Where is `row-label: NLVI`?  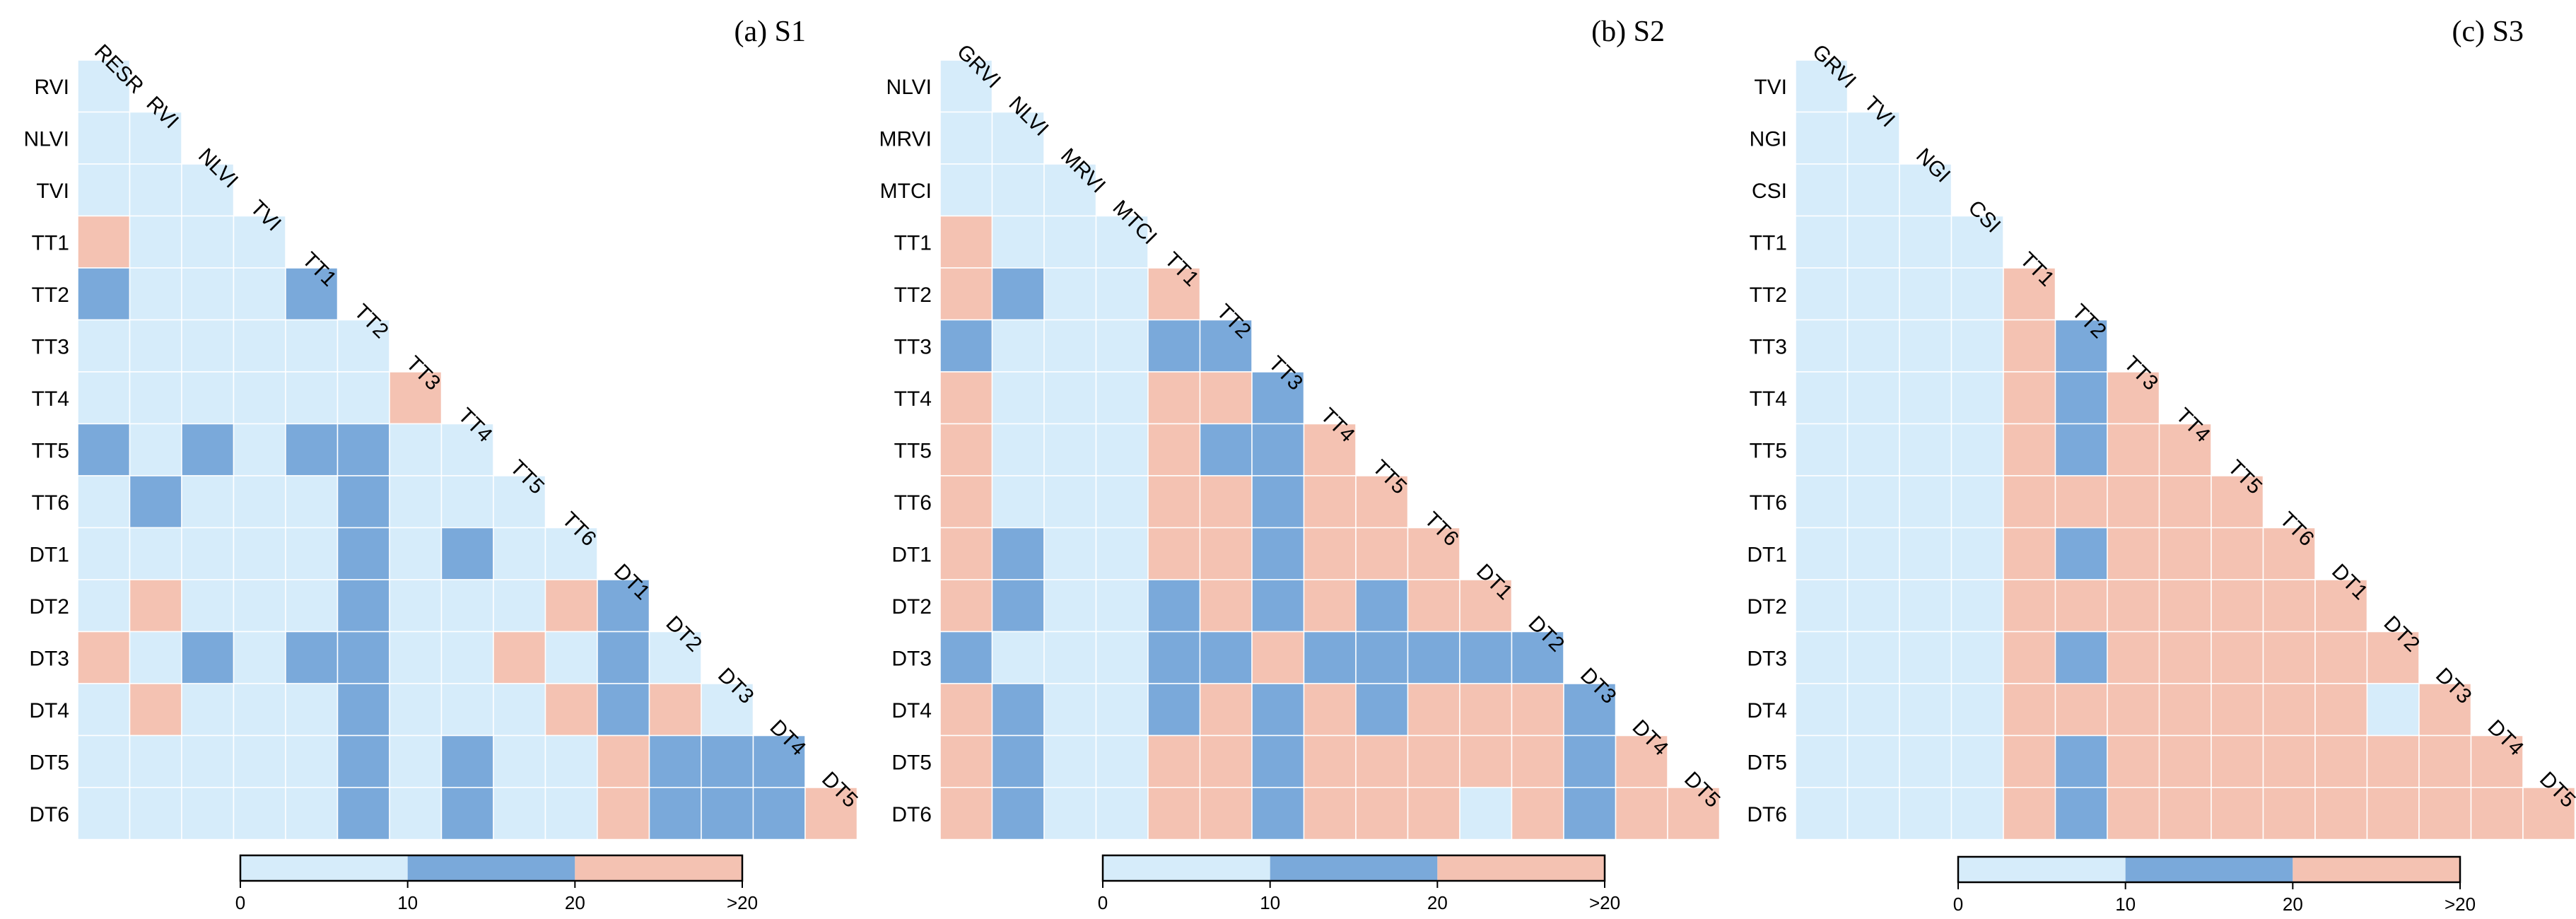 row-label: NLVI is located at coordinates (46, 139).